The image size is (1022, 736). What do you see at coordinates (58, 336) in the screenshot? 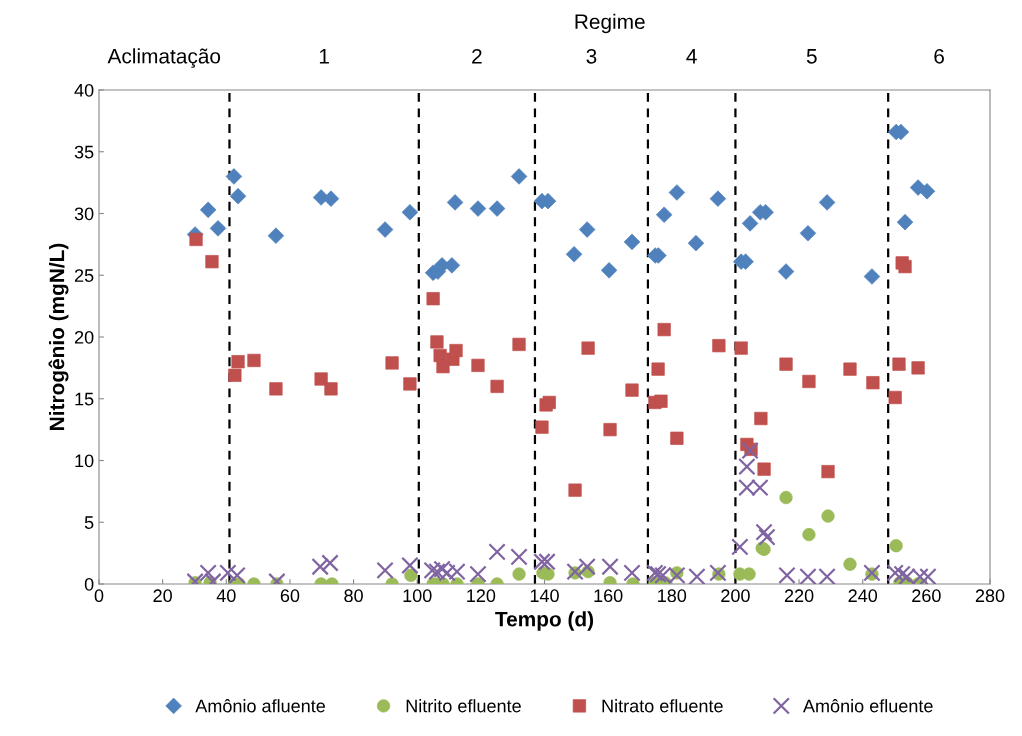
I see `y-axis-title: Nitrogênio (mgN/L)` at bounding box center [58, 336].